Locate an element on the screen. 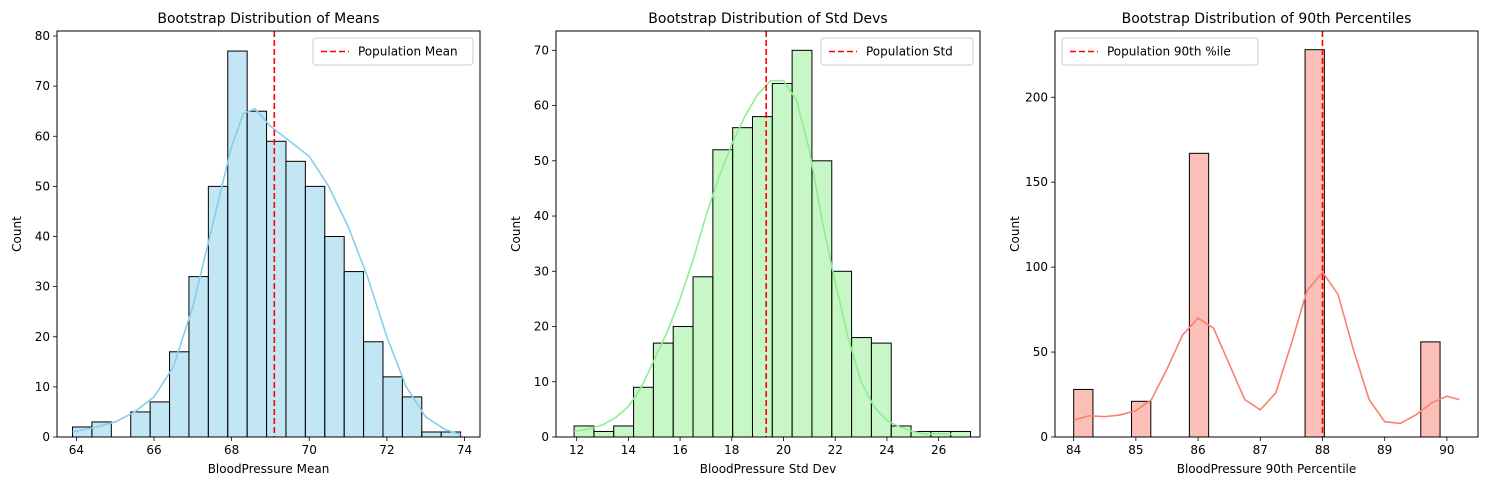 This screenshot has width=1489, height=490. x-tick-label: 89 is located at coordinates (1384, 450).